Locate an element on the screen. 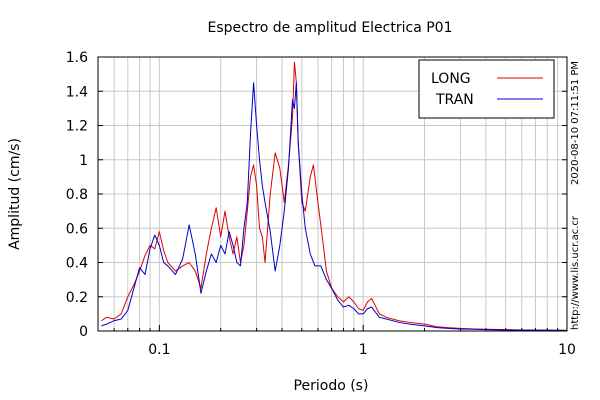  chart-title: Espectro de amplitud Electrica P01 is located at coordinates (330, 28).